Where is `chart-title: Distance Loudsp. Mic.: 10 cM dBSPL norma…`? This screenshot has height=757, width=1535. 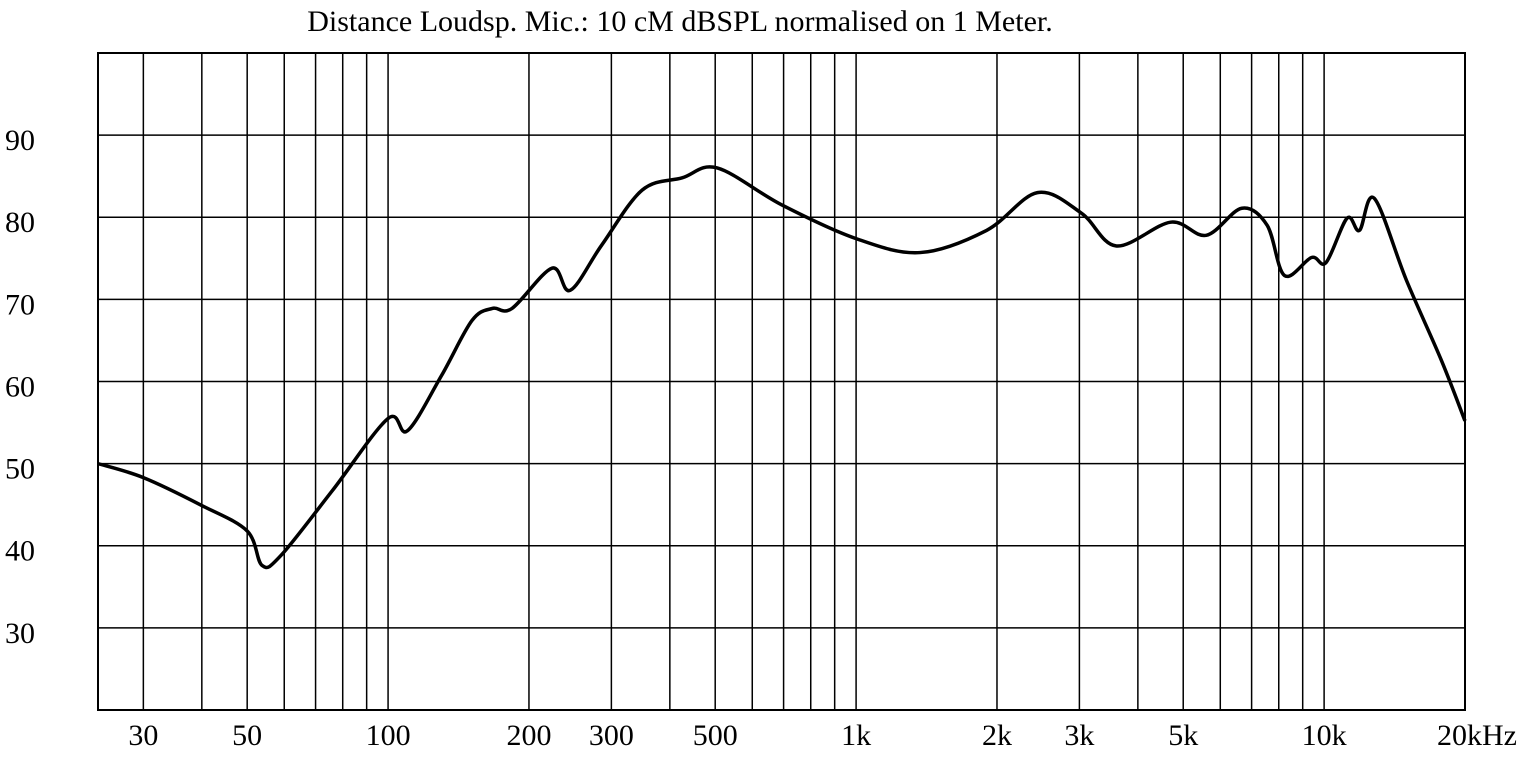 chart-title: Distance Loudsp. Mic.: 10 cM dBSPL norma… is located at coordinates (679, 21).